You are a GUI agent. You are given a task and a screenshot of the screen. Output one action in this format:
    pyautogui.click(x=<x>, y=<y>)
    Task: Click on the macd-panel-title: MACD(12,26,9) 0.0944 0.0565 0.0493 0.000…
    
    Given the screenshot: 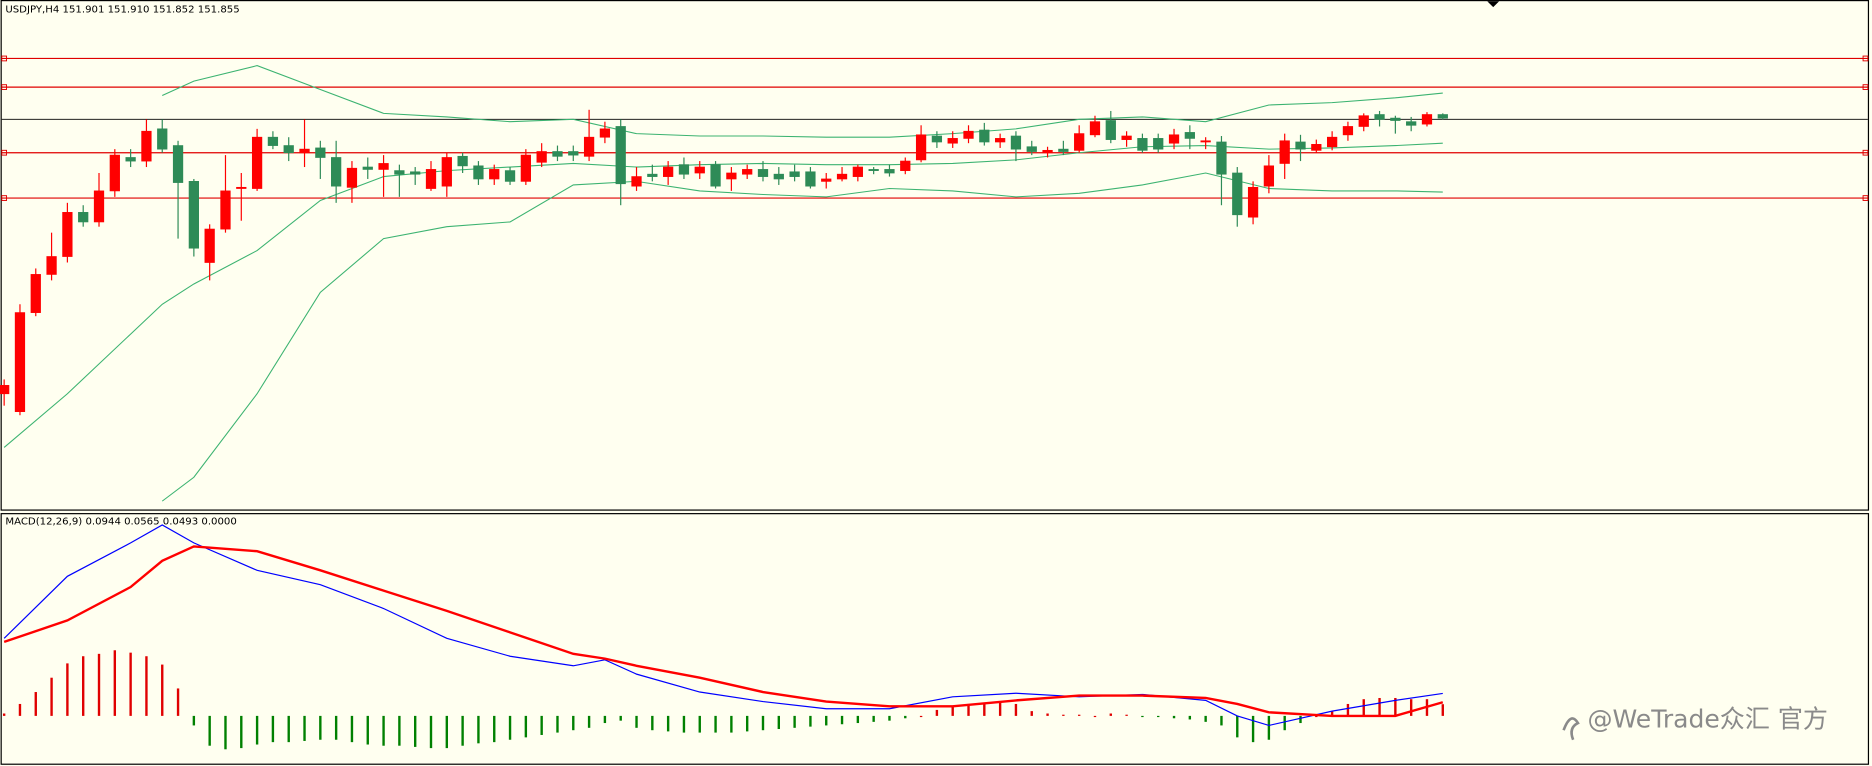 What is the action you would take?
    pyautogui.click(x=120, y=521)
    